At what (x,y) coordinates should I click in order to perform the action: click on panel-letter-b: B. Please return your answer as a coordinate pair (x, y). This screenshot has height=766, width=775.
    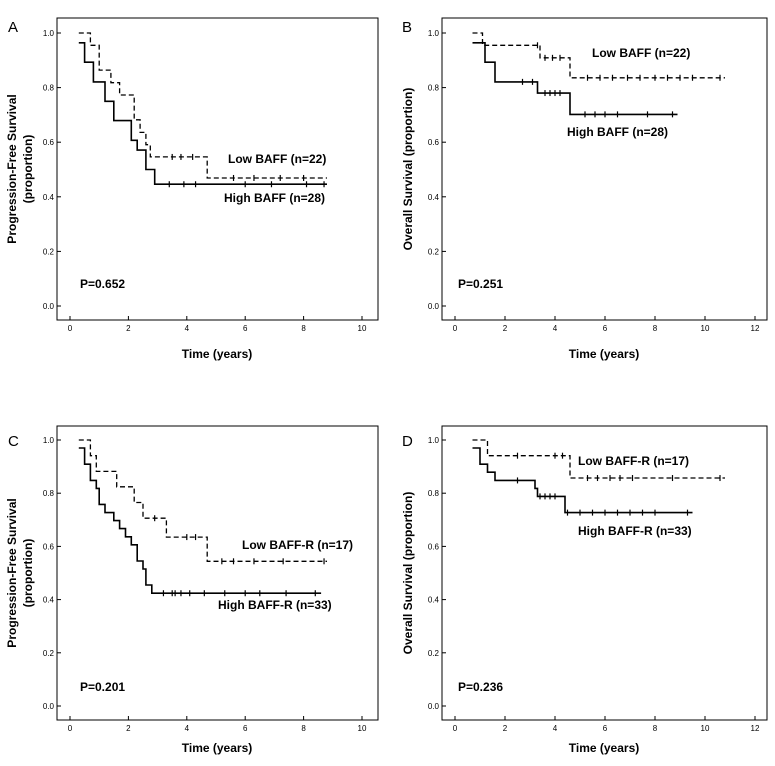
    Looking at the image, I should click on (407, 27).